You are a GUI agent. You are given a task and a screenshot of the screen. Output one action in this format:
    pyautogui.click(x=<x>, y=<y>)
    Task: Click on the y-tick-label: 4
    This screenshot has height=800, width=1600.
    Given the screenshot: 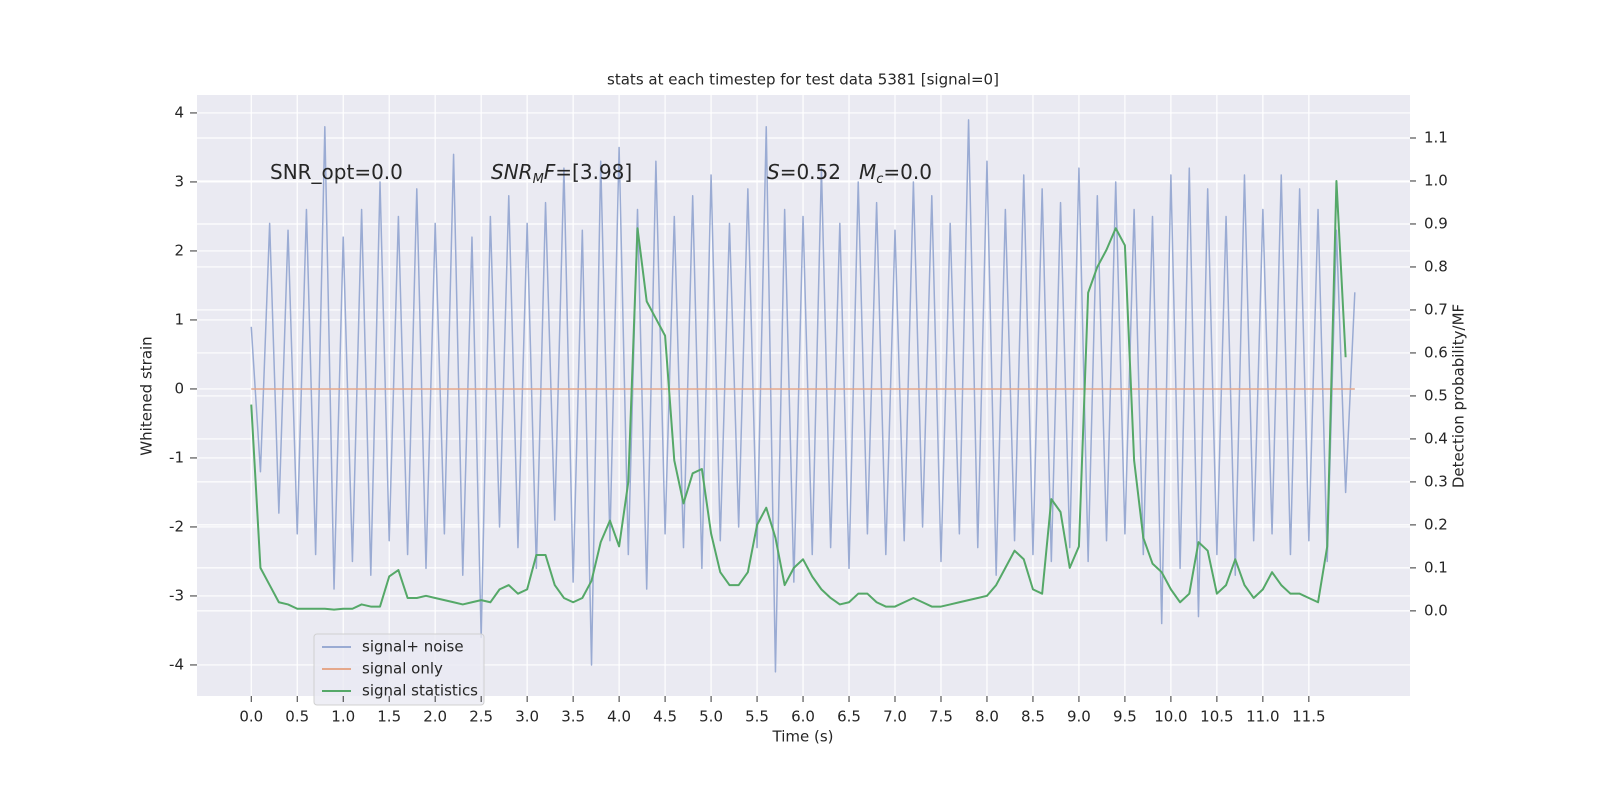 What is the action you would take?
    pyautogui.click(x=179, y=112)
    